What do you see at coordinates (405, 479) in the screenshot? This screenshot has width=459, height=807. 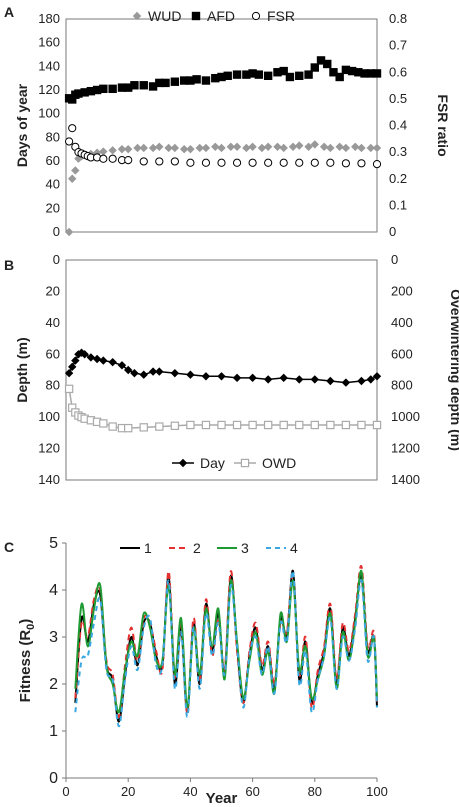 I see `y2-tick-label: 1400` at bounding box center [405, 479].